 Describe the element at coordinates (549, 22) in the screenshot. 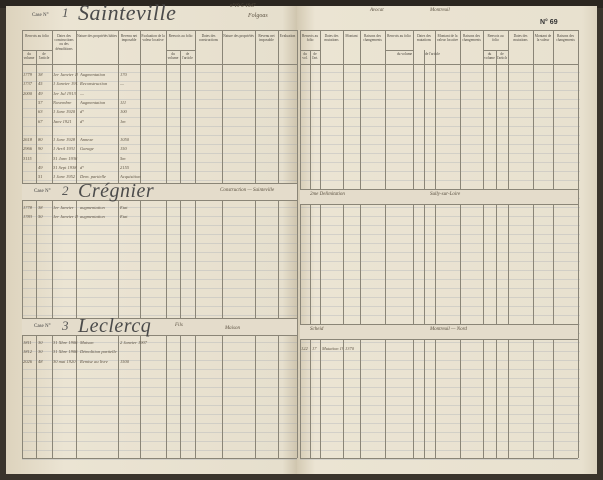

I see `folio-number: N° 69` at that location.